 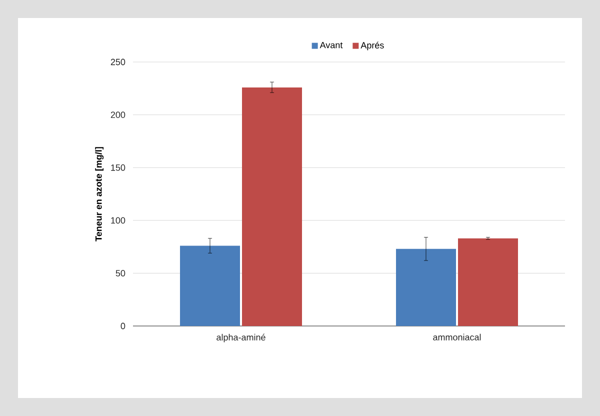 What do you see at coordinates (331, 45) in the screenshot?
I see `legend-label: Avant` at bounding box center [331, 45].